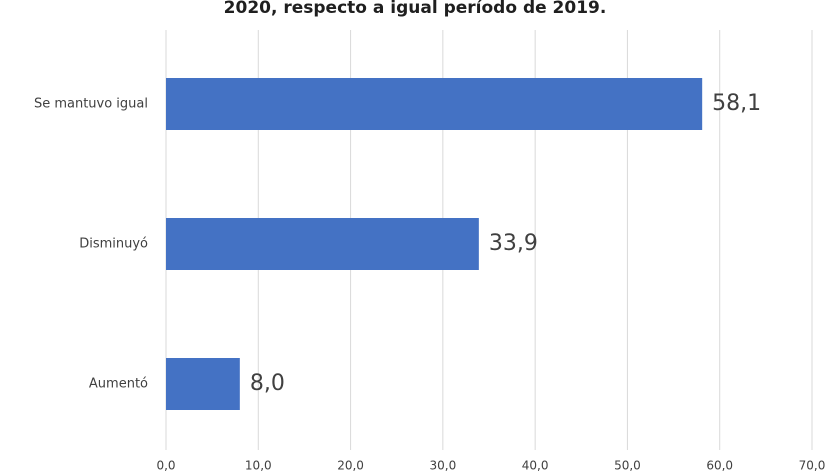  What do you see at coordinates (165, 466) in the screenshot?
I see `x-tick-label: 0,0` at bounding box center [165, 466].